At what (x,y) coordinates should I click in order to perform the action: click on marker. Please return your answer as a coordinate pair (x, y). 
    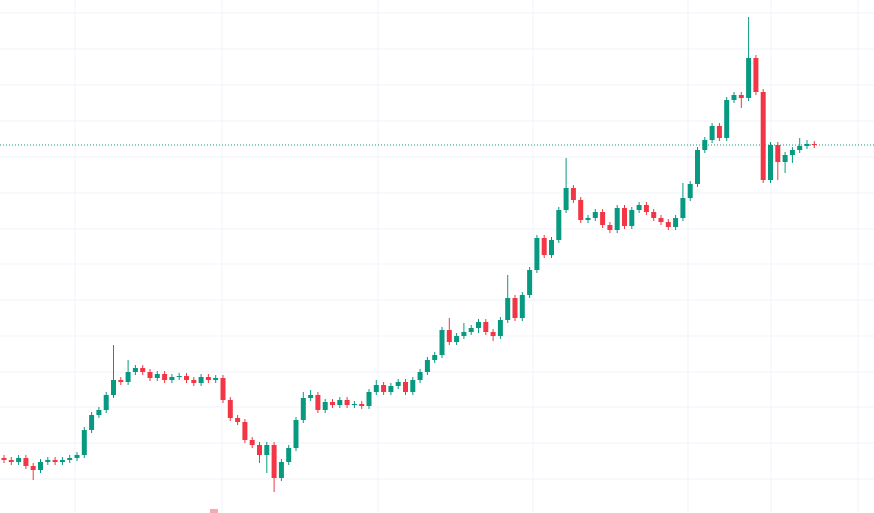
    Looking at the image, I should click on (214, 511).